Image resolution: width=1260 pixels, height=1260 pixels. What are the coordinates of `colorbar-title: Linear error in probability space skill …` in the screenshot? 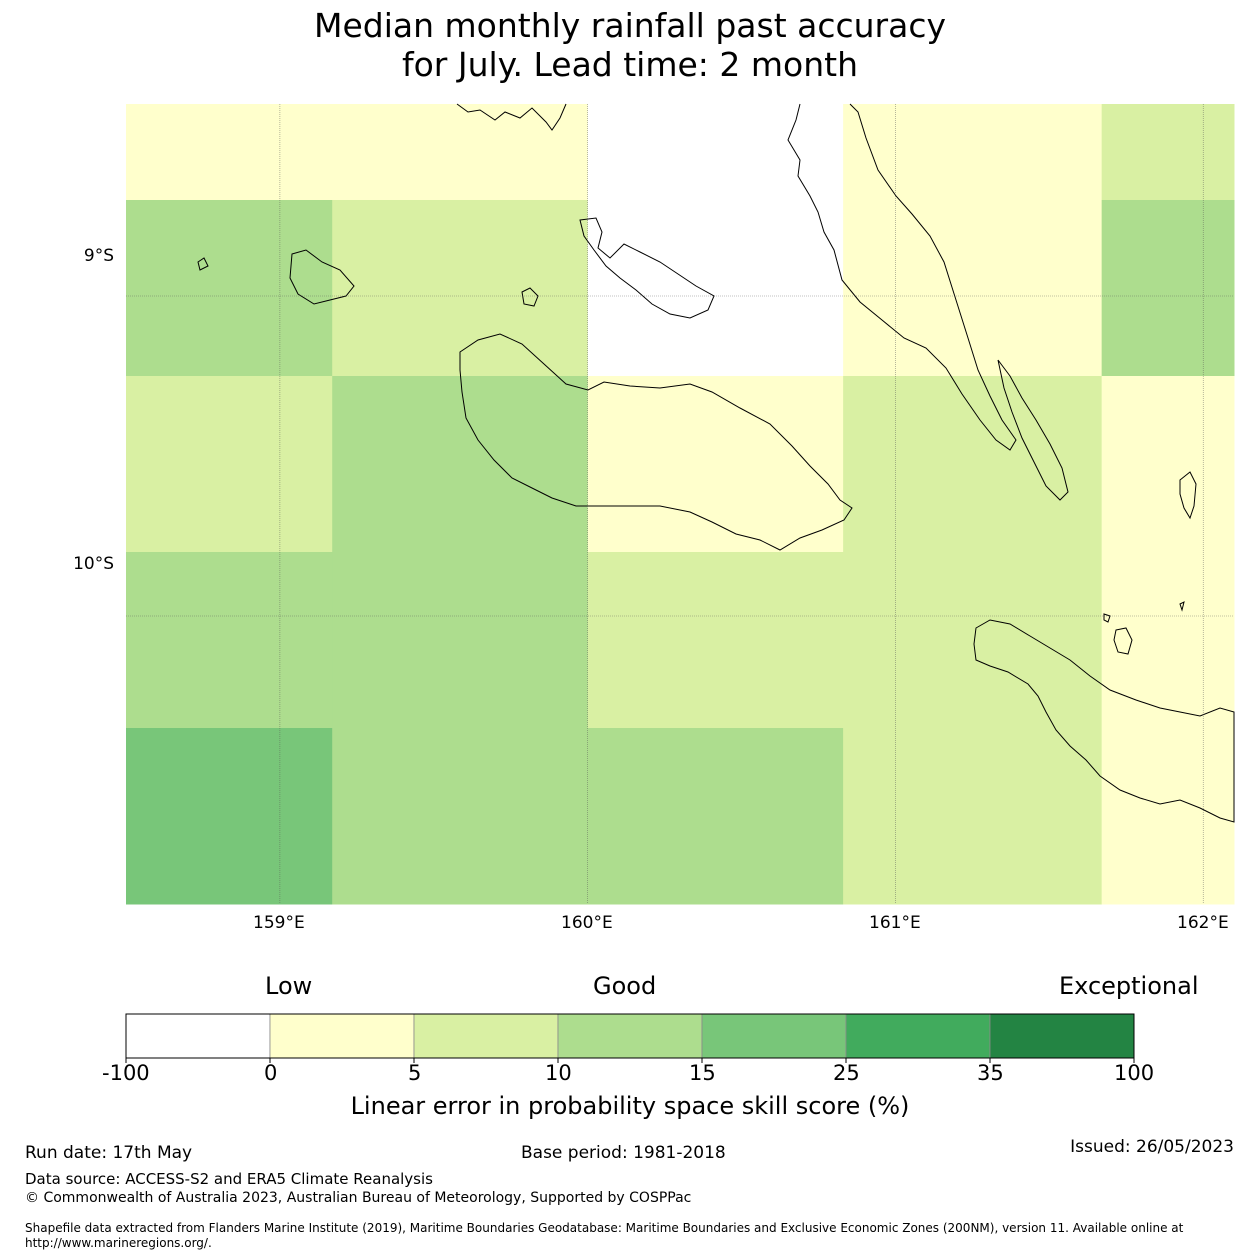 It's located at (630, 1106).